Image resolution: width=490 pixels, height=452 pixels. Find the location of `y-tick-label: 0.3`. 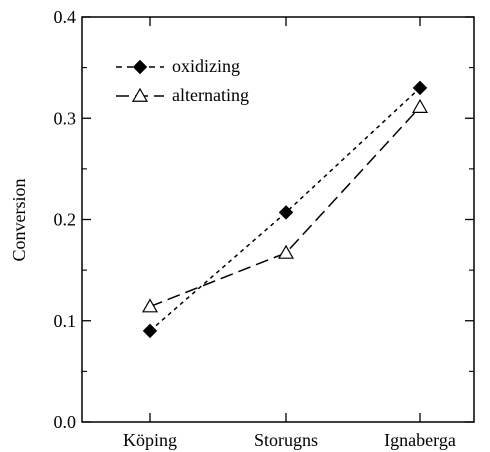

y-tick-label: 0.3 is located at coordinates (65, 118).